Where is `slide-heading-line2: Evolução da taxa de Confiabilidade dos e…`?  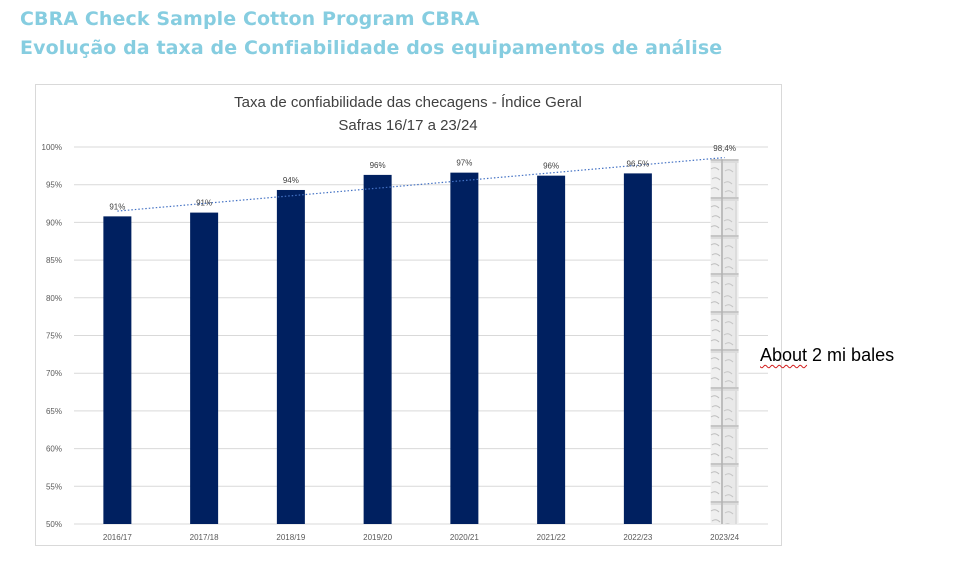
slide-heading-line2: Evolução da taxa de Confiabilidade dos e… is located at coordinates (371, 48).